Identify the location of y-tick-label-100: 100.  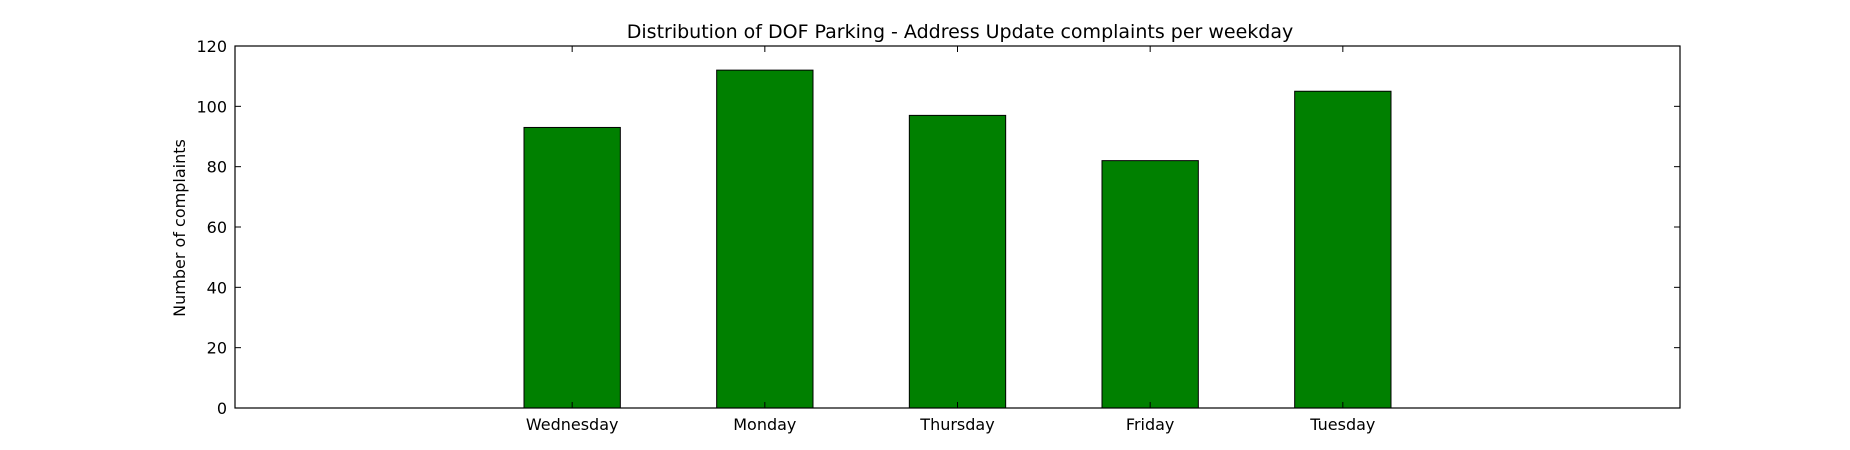
(211, 106).